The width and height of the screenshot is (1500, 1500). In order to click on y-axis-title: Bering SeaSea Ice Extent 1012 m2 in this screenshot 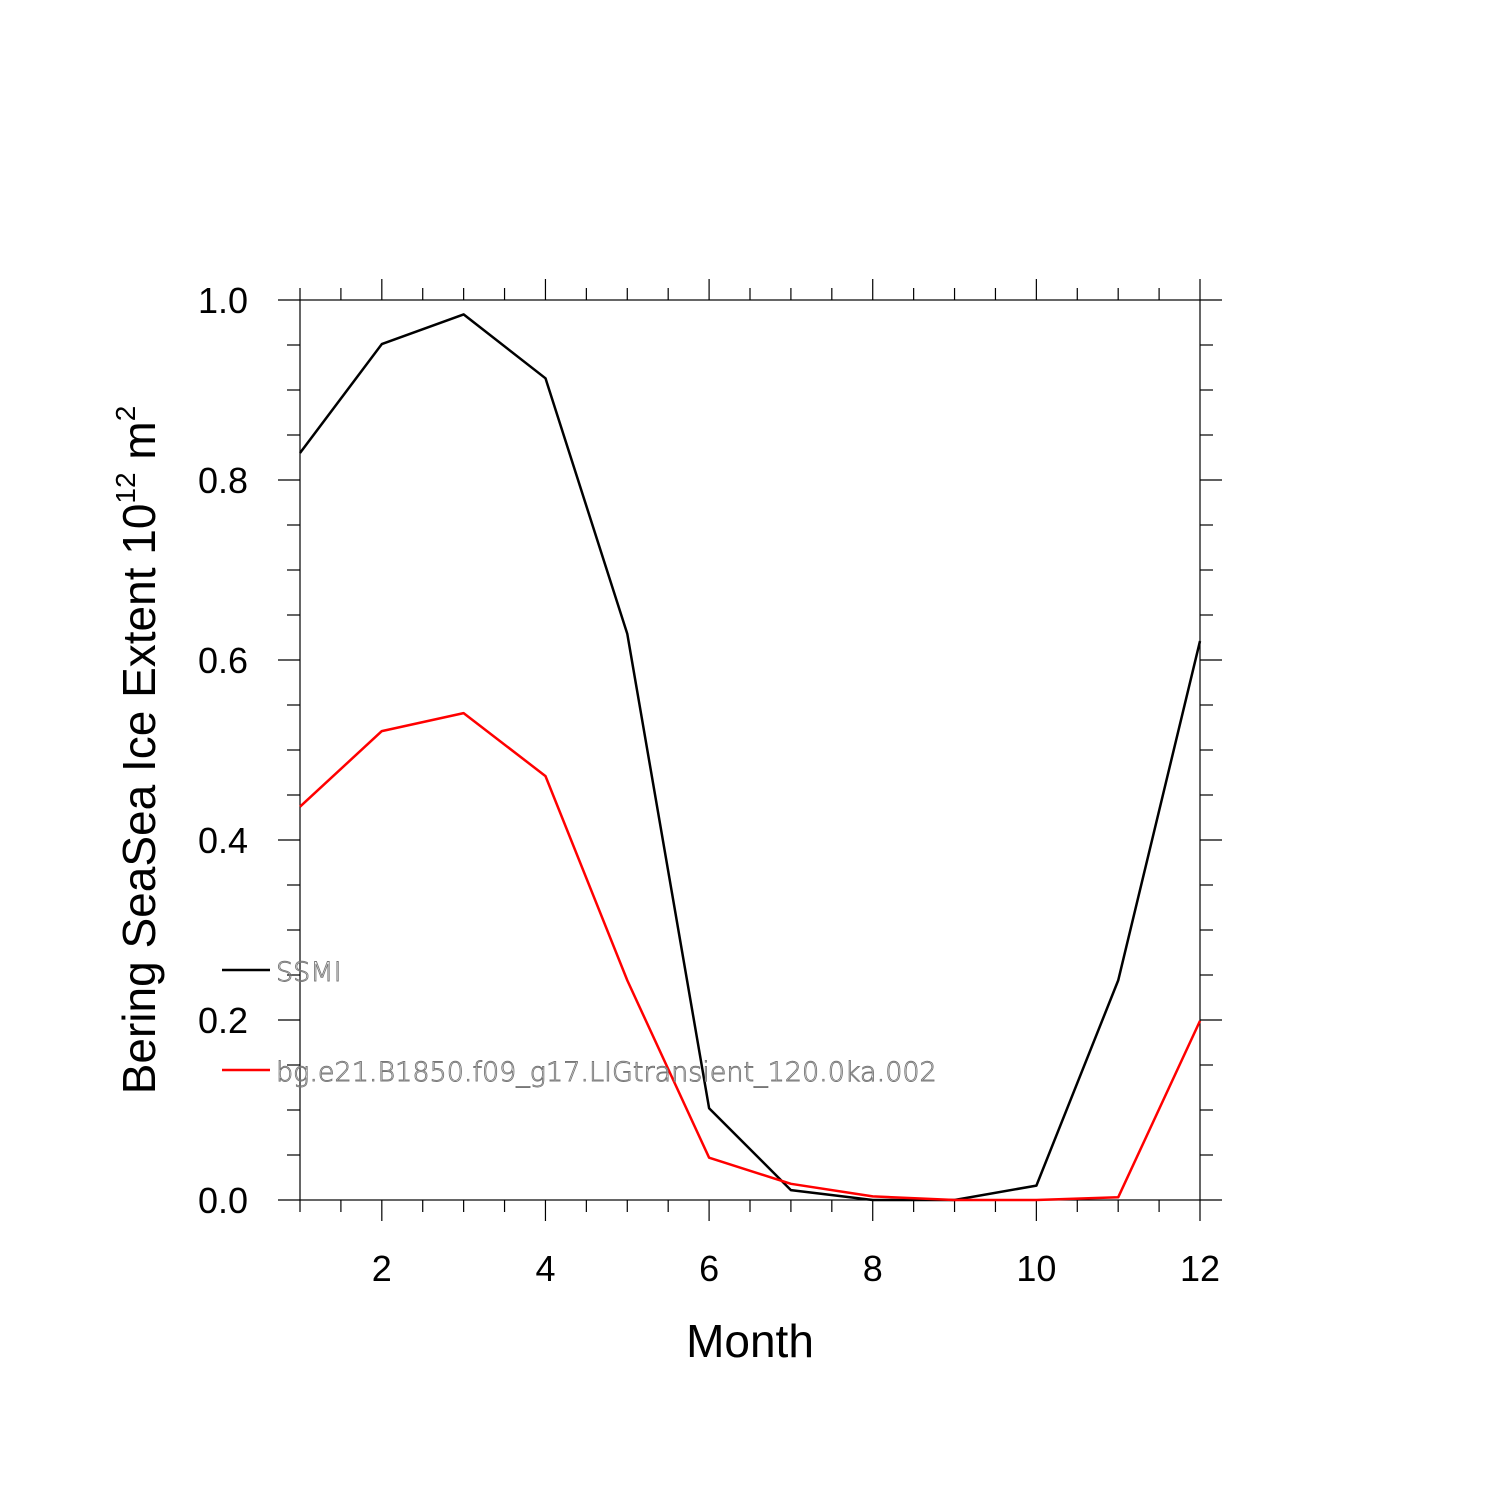, I will do `click(137, 750)`.